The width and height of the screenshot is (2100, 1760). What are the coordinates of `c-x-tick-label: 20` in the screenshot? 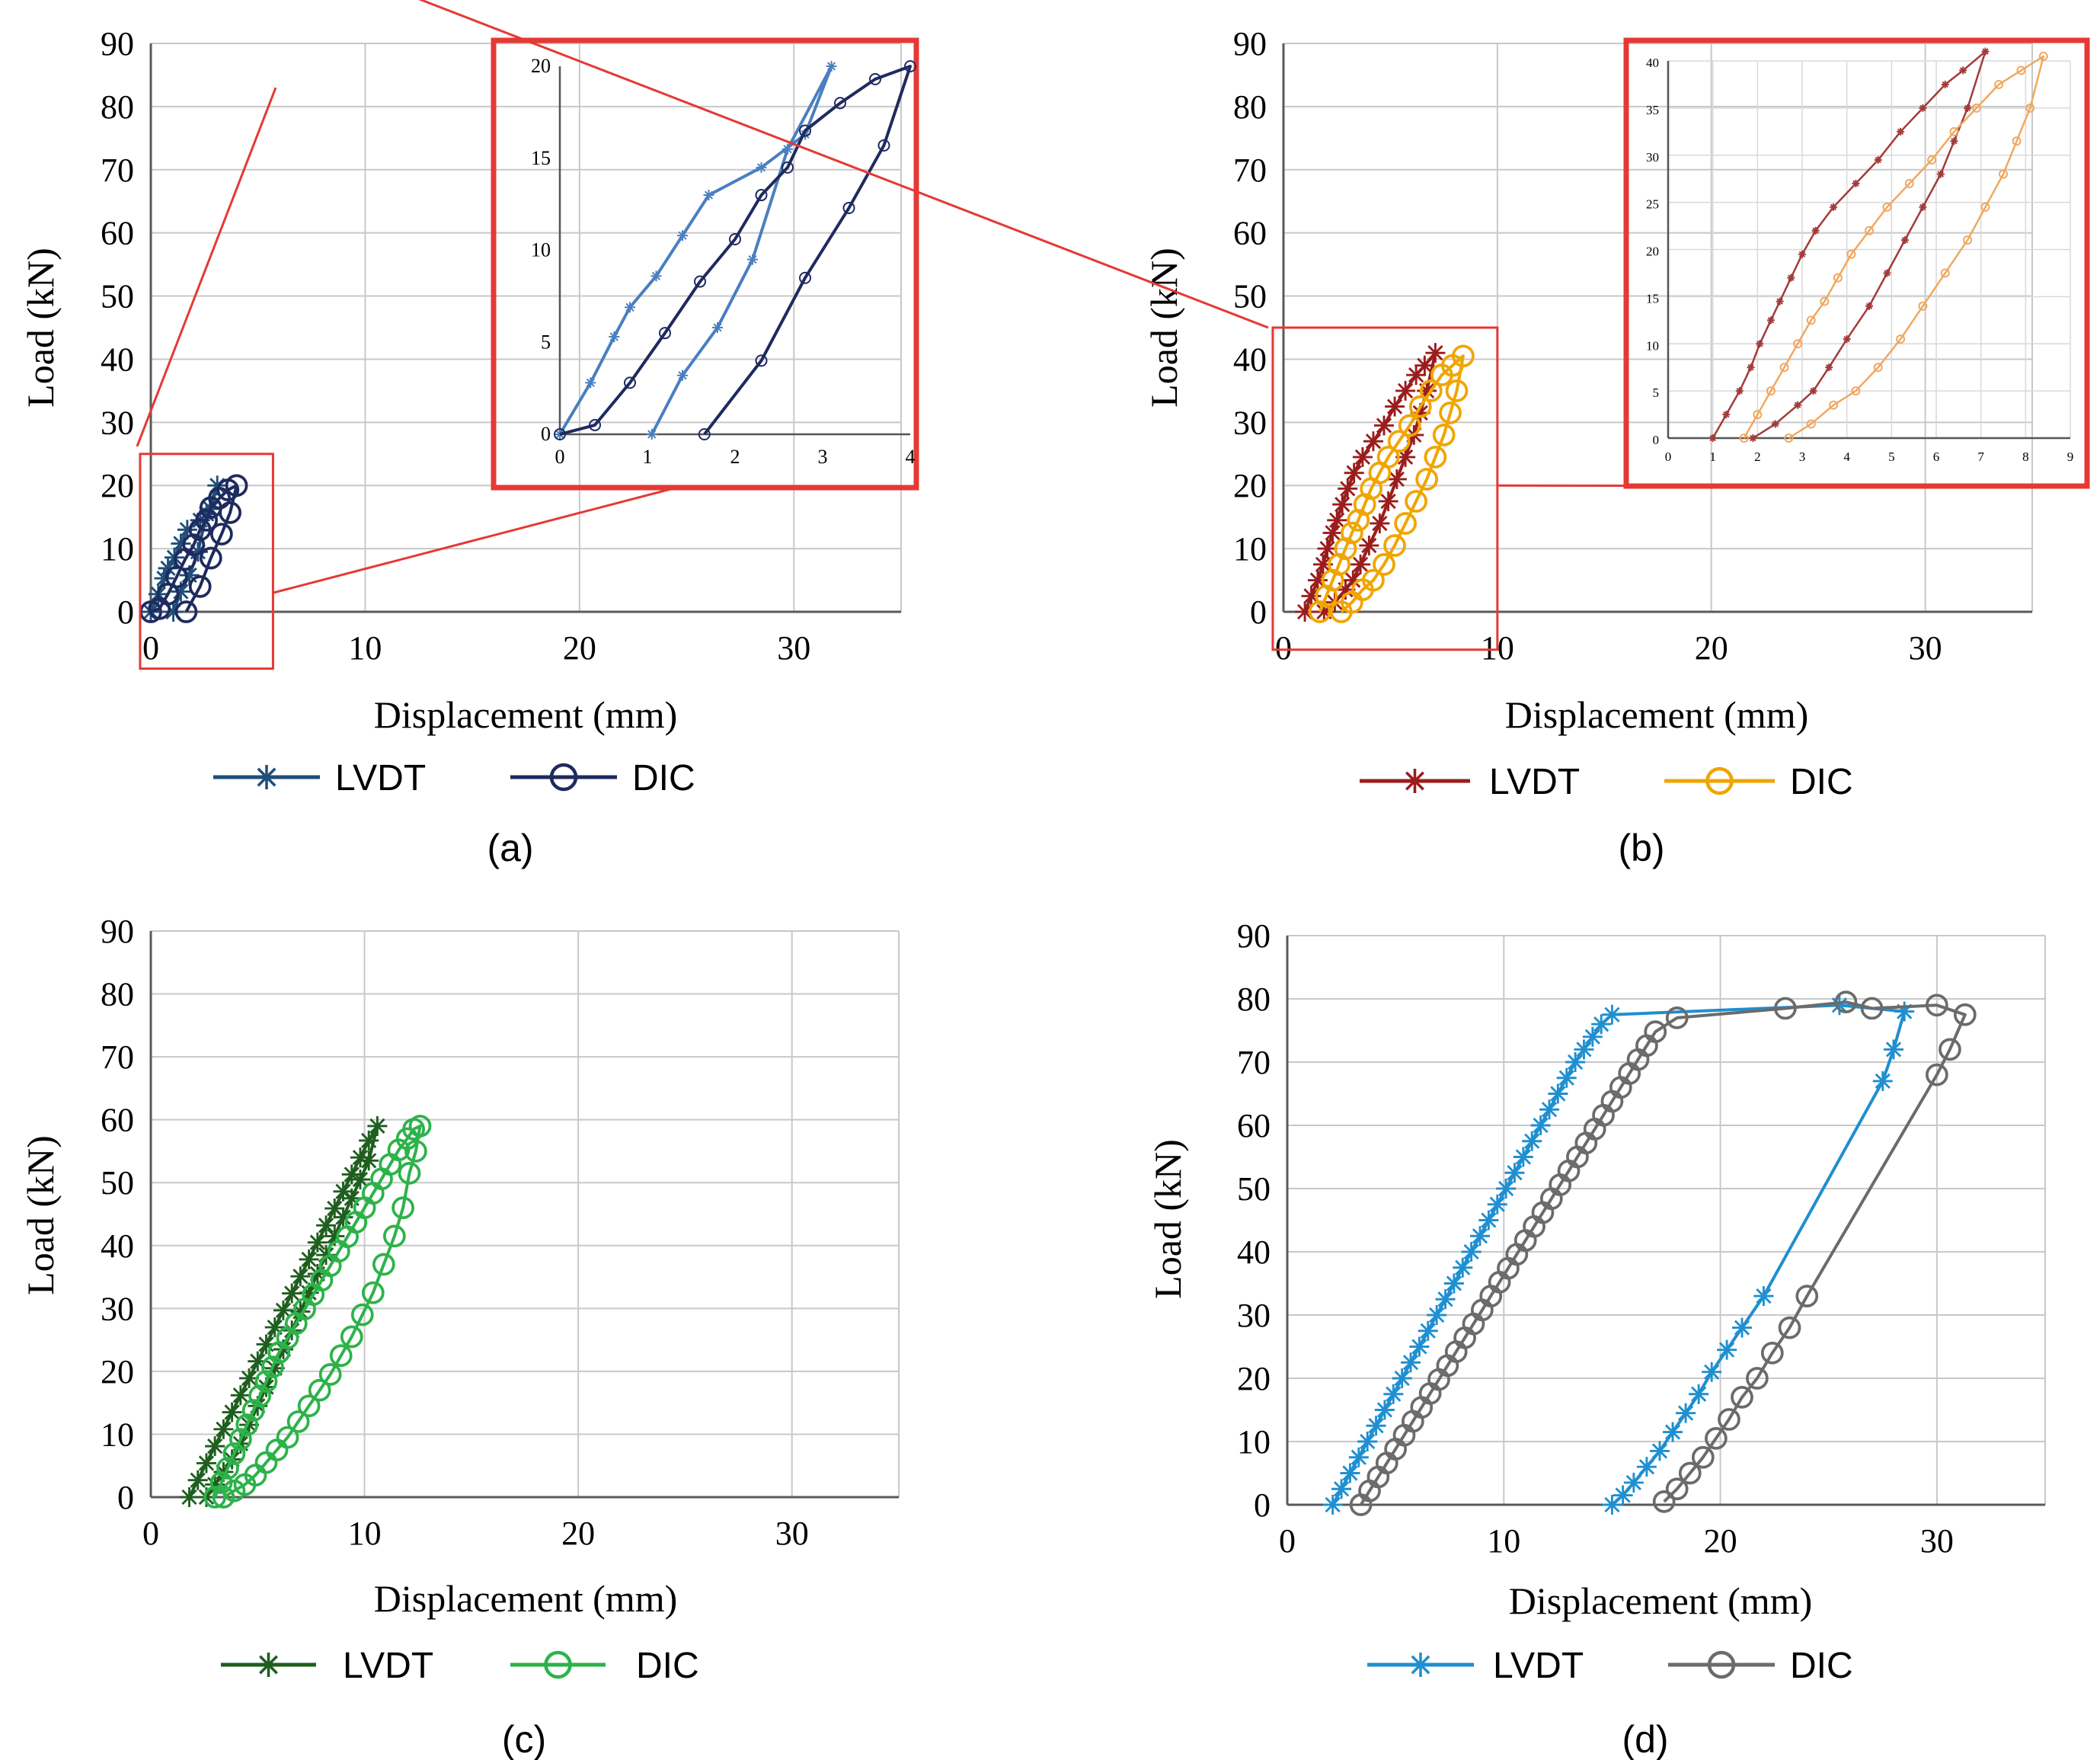 It's located at (578, 1533).